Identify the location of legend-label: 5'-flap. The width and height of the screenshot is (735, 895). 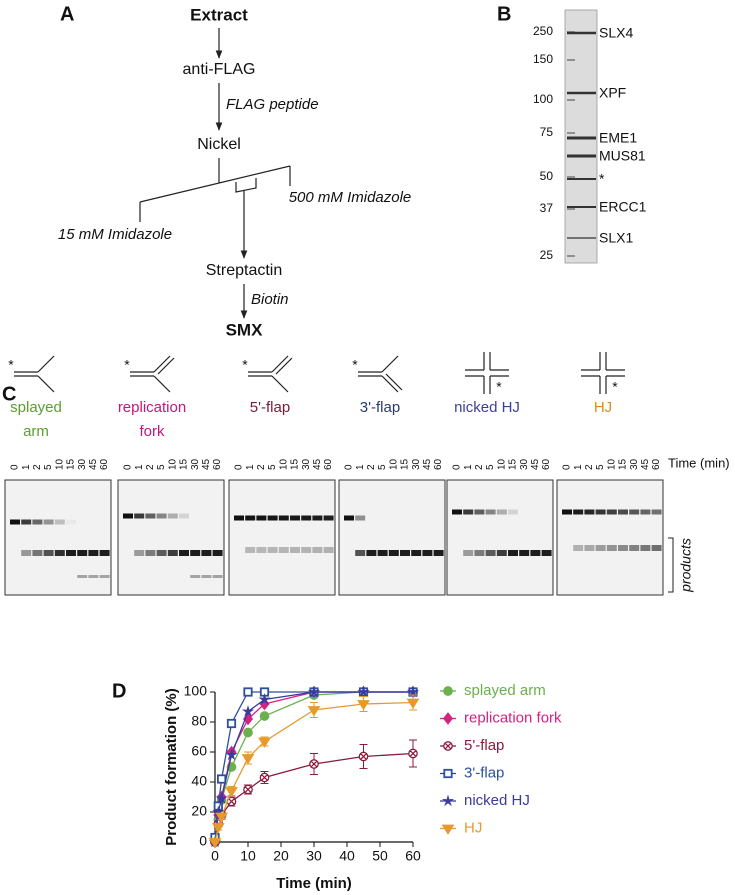
(484, 745).